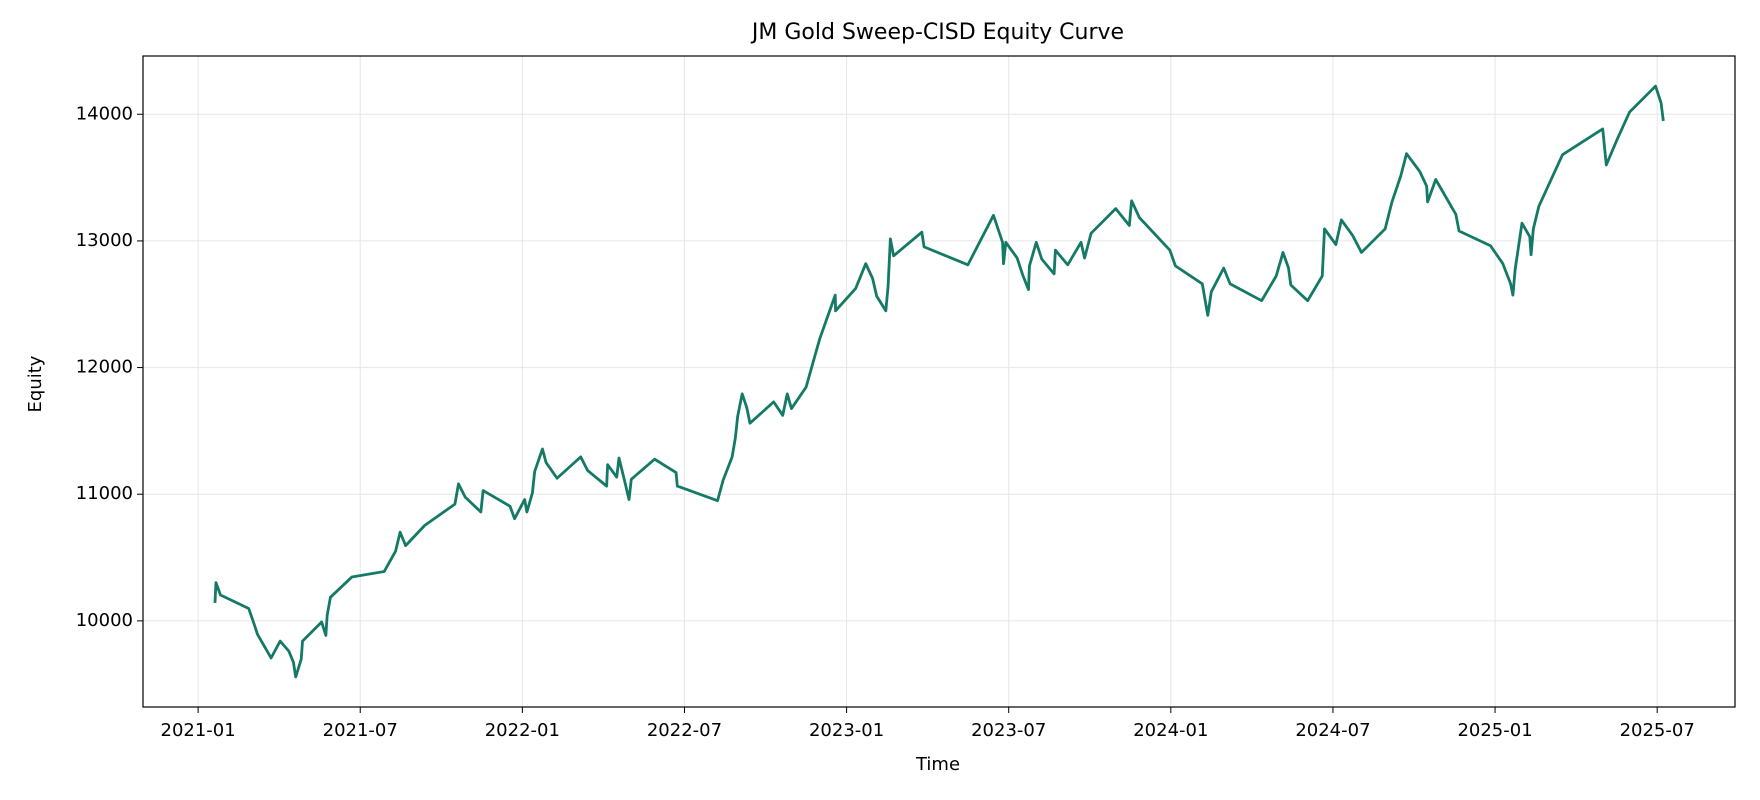  What do you see at coordinates (937, 764) in the screenshot?
I see `x-axis-label: Time` at bounding box center [937, 764].